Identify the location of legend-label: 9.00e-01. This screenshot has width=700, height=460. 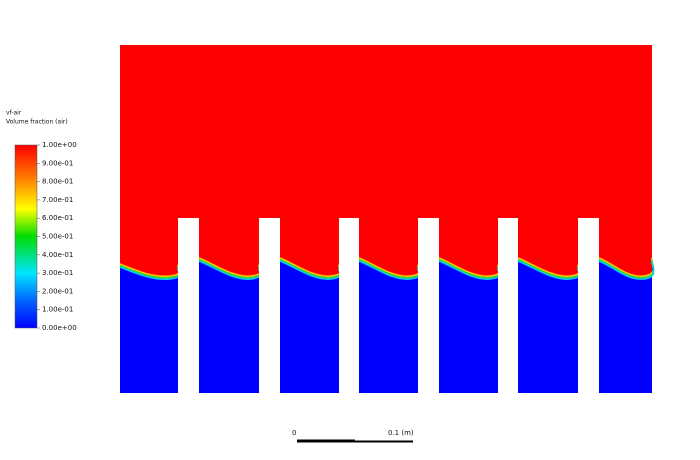
(57, 163).